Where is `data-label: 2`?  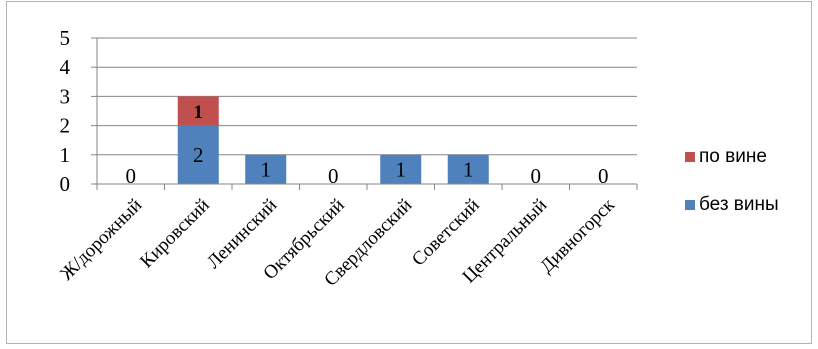
data-label: 2 is located at coordinates (198, 155).